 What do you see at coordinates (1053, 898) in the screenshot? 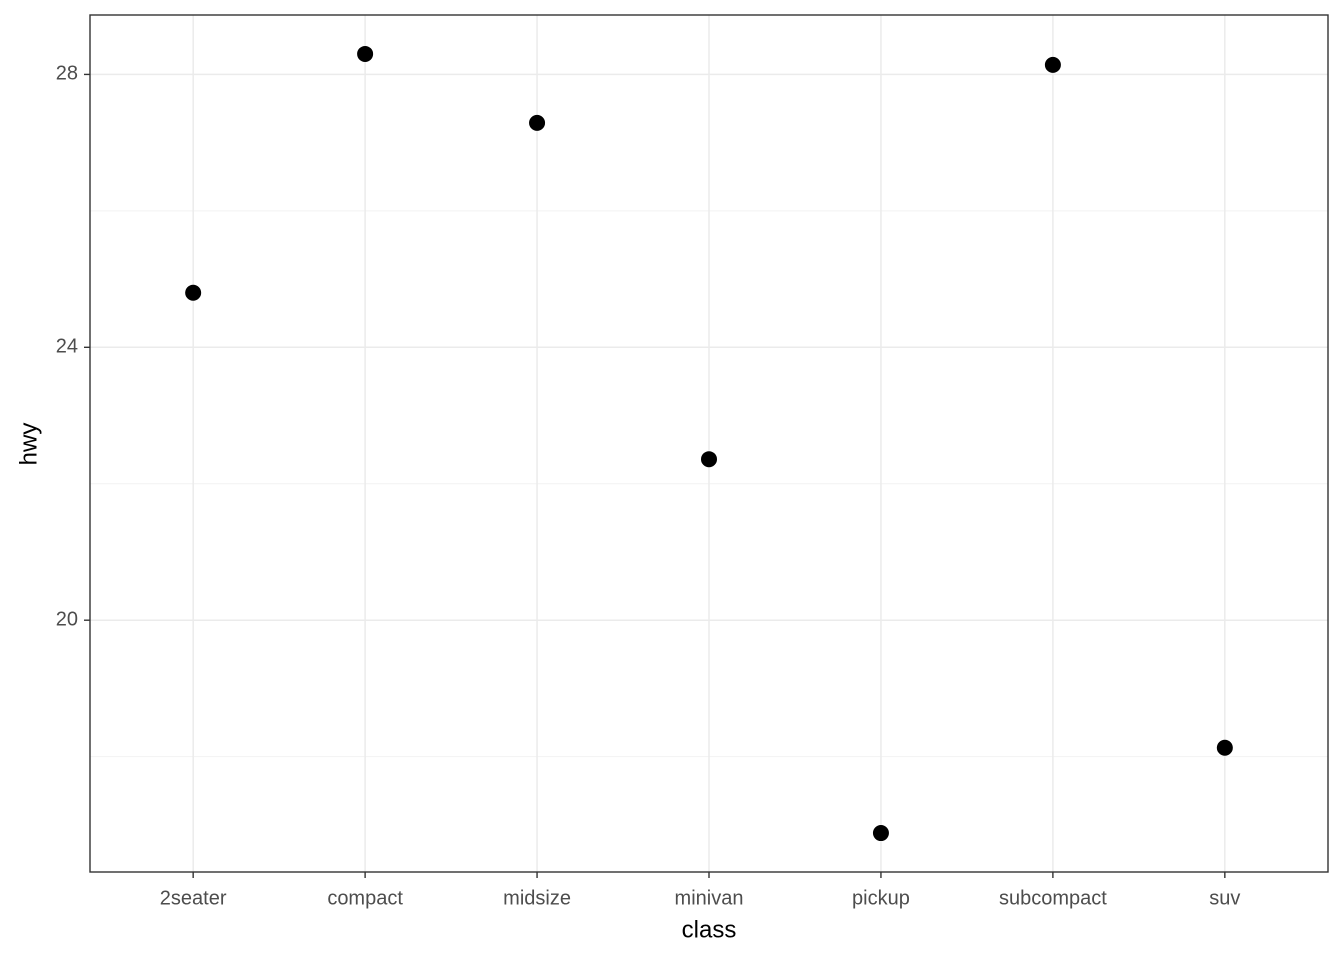
I see `x-tick-label: subcompact` at bounding box center [1053, 898].